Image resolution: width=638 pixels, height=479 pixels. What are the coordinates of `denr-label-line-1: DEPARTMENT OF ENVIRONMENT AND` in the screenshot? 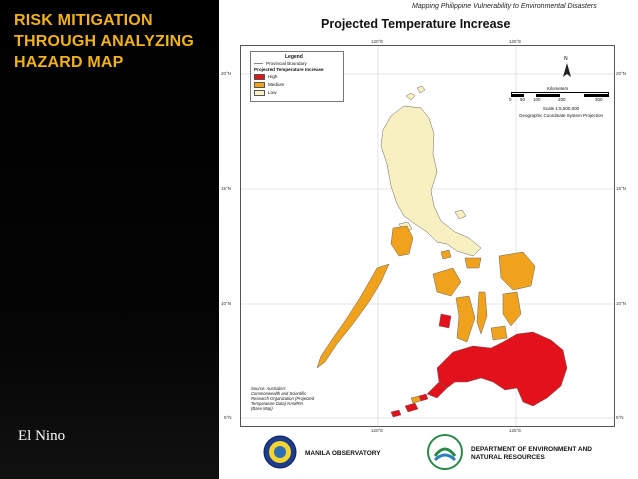 It's located at (531, 449).